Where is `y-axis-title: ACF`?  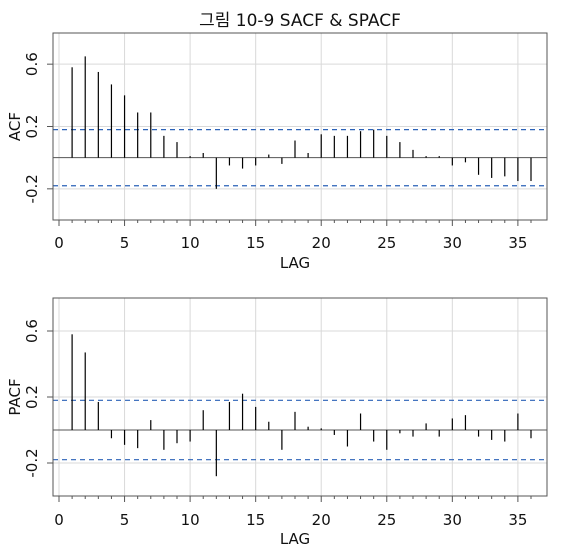 y-axis-title: ACF is located at coordinates (15, 126).